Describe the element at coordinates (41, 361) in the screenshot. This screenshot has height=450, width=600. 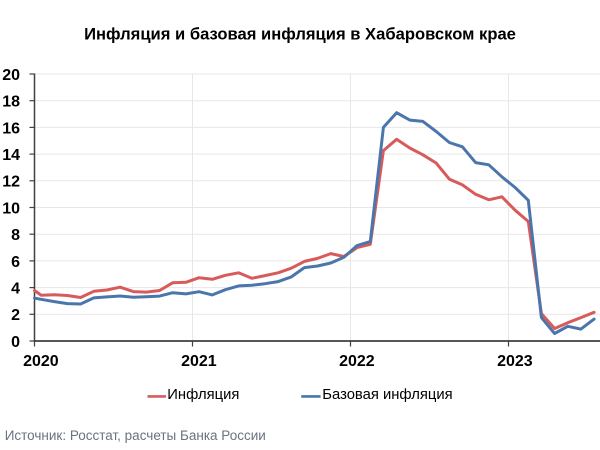
I see `svg-text: 2020` at that location.